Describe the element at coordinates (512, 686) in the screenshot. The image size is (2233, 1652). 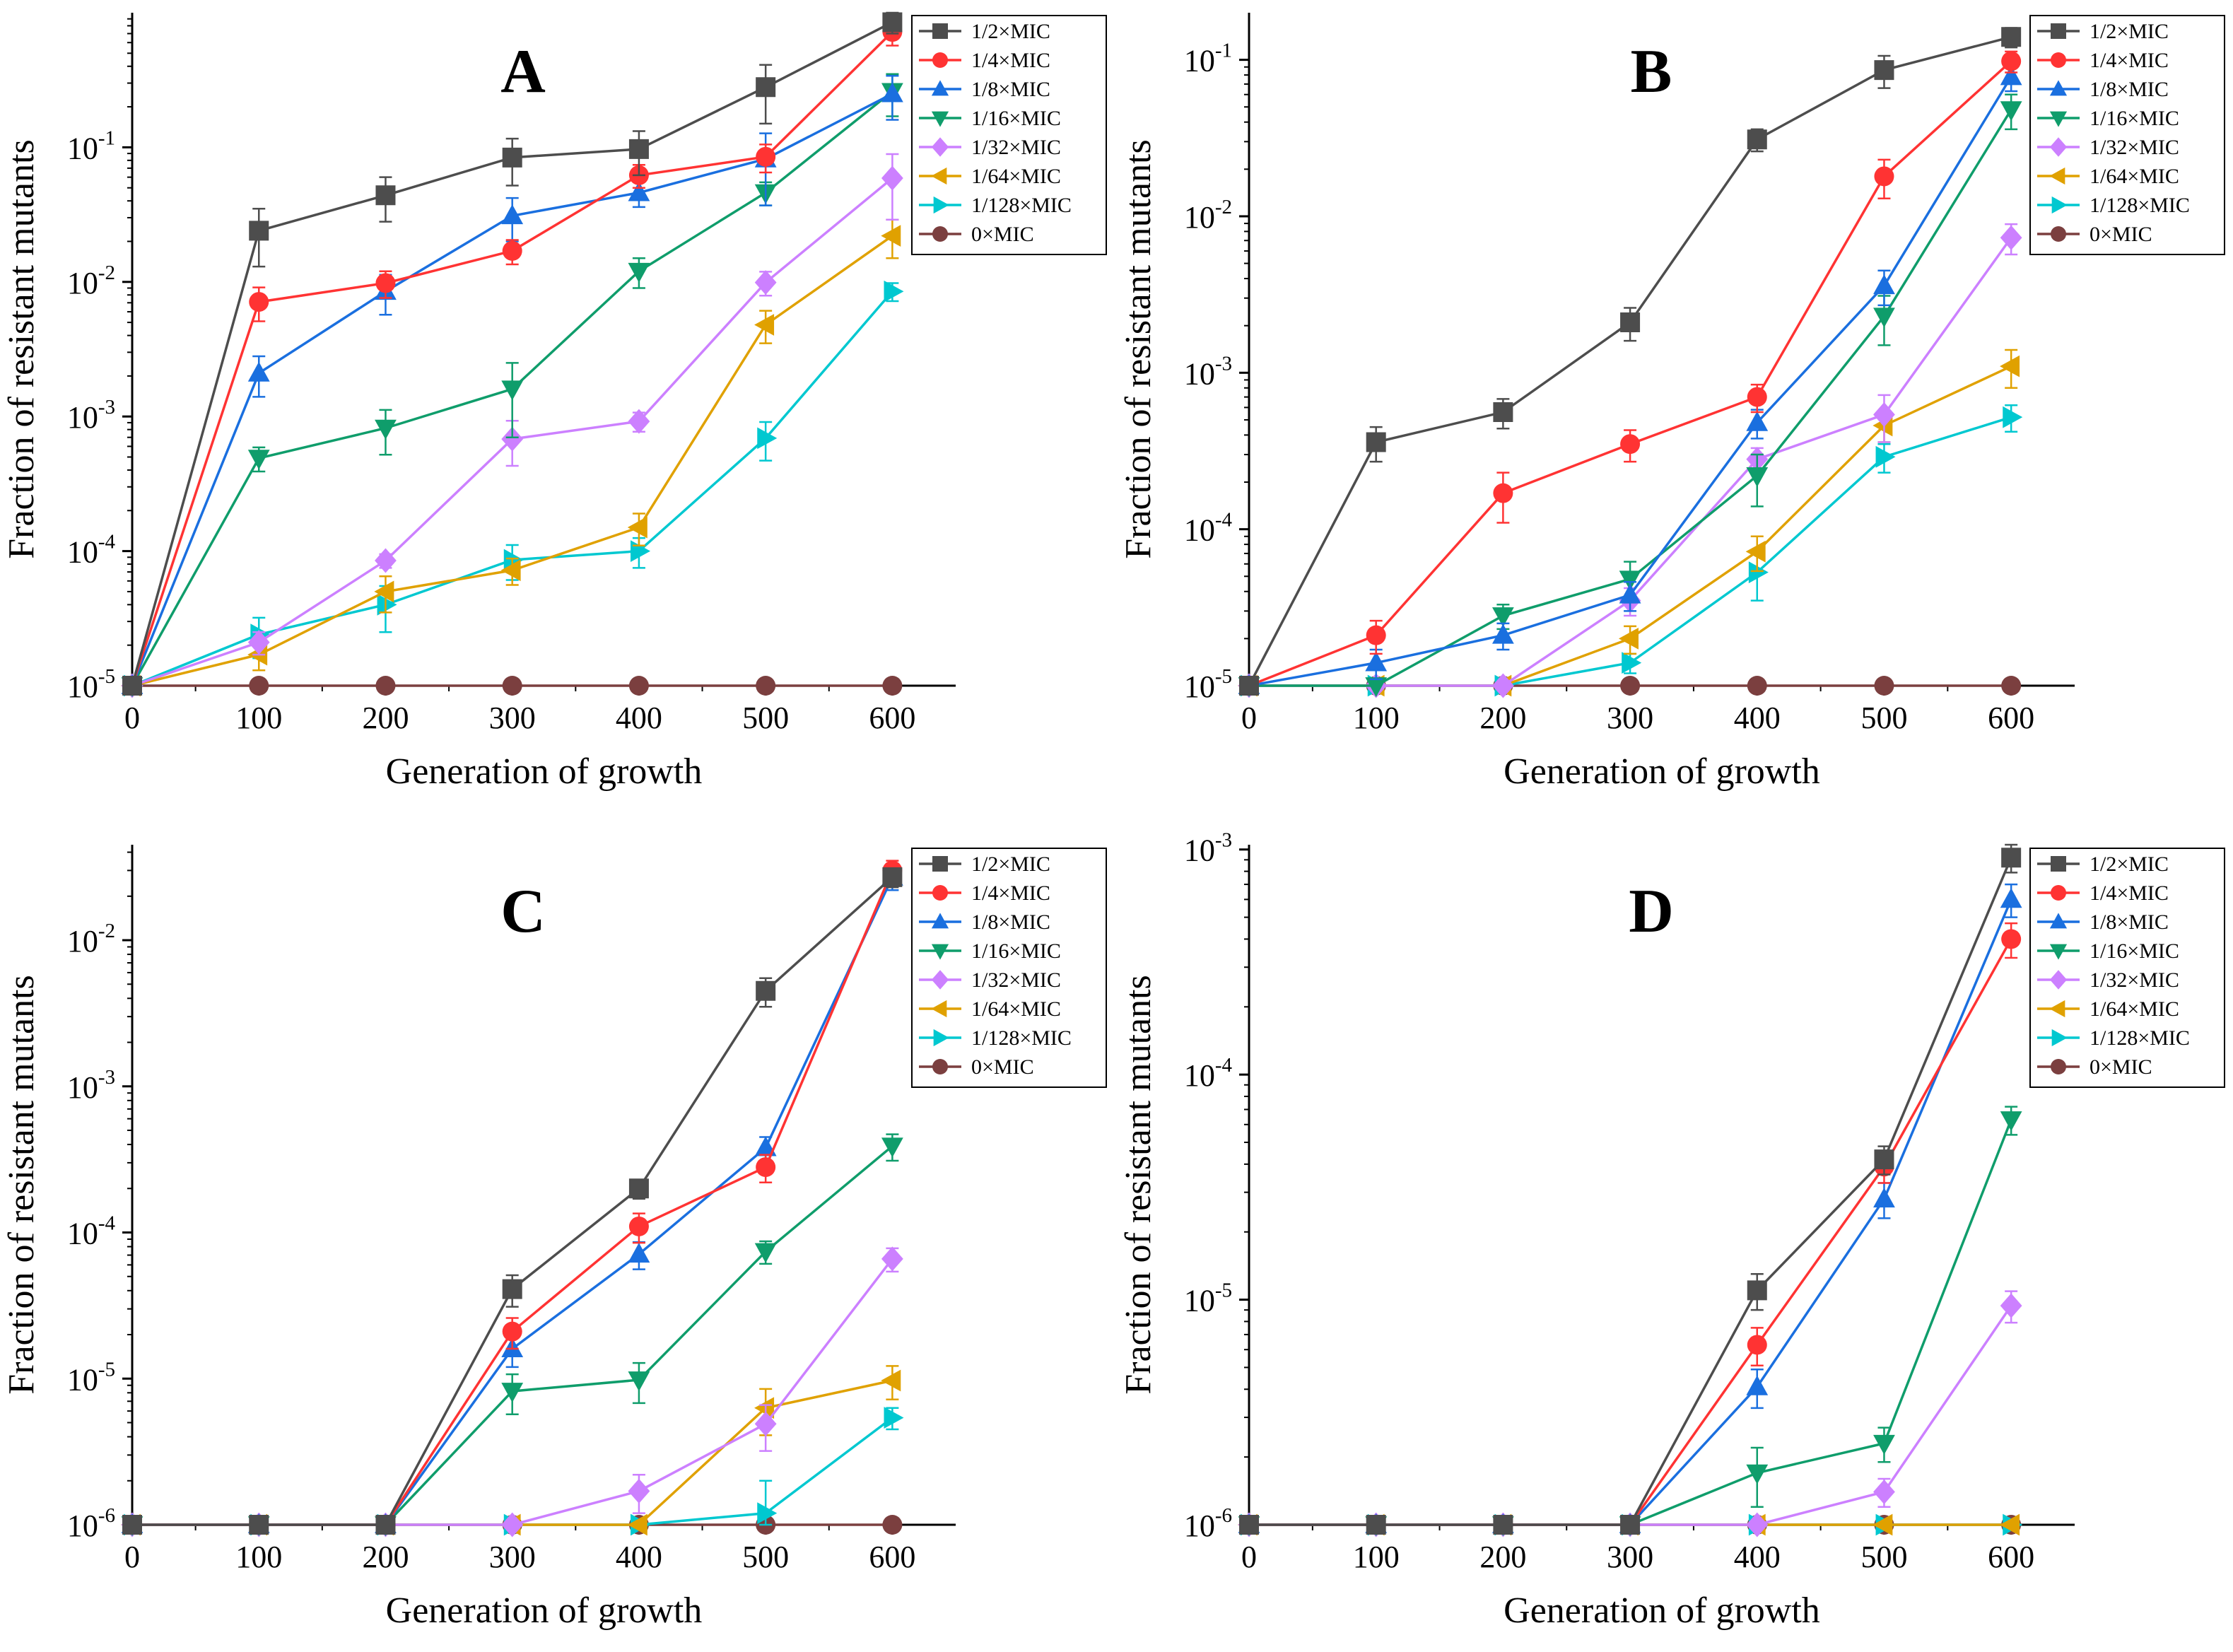
I see `series-0-mic` at that location.